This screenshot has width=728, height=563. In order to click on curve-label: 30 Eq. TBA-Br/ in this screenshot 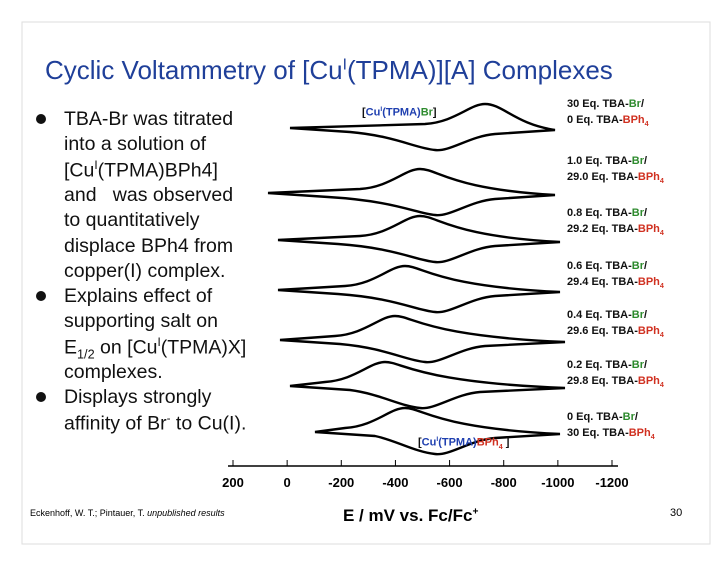, I will do `click(605, 104)`.